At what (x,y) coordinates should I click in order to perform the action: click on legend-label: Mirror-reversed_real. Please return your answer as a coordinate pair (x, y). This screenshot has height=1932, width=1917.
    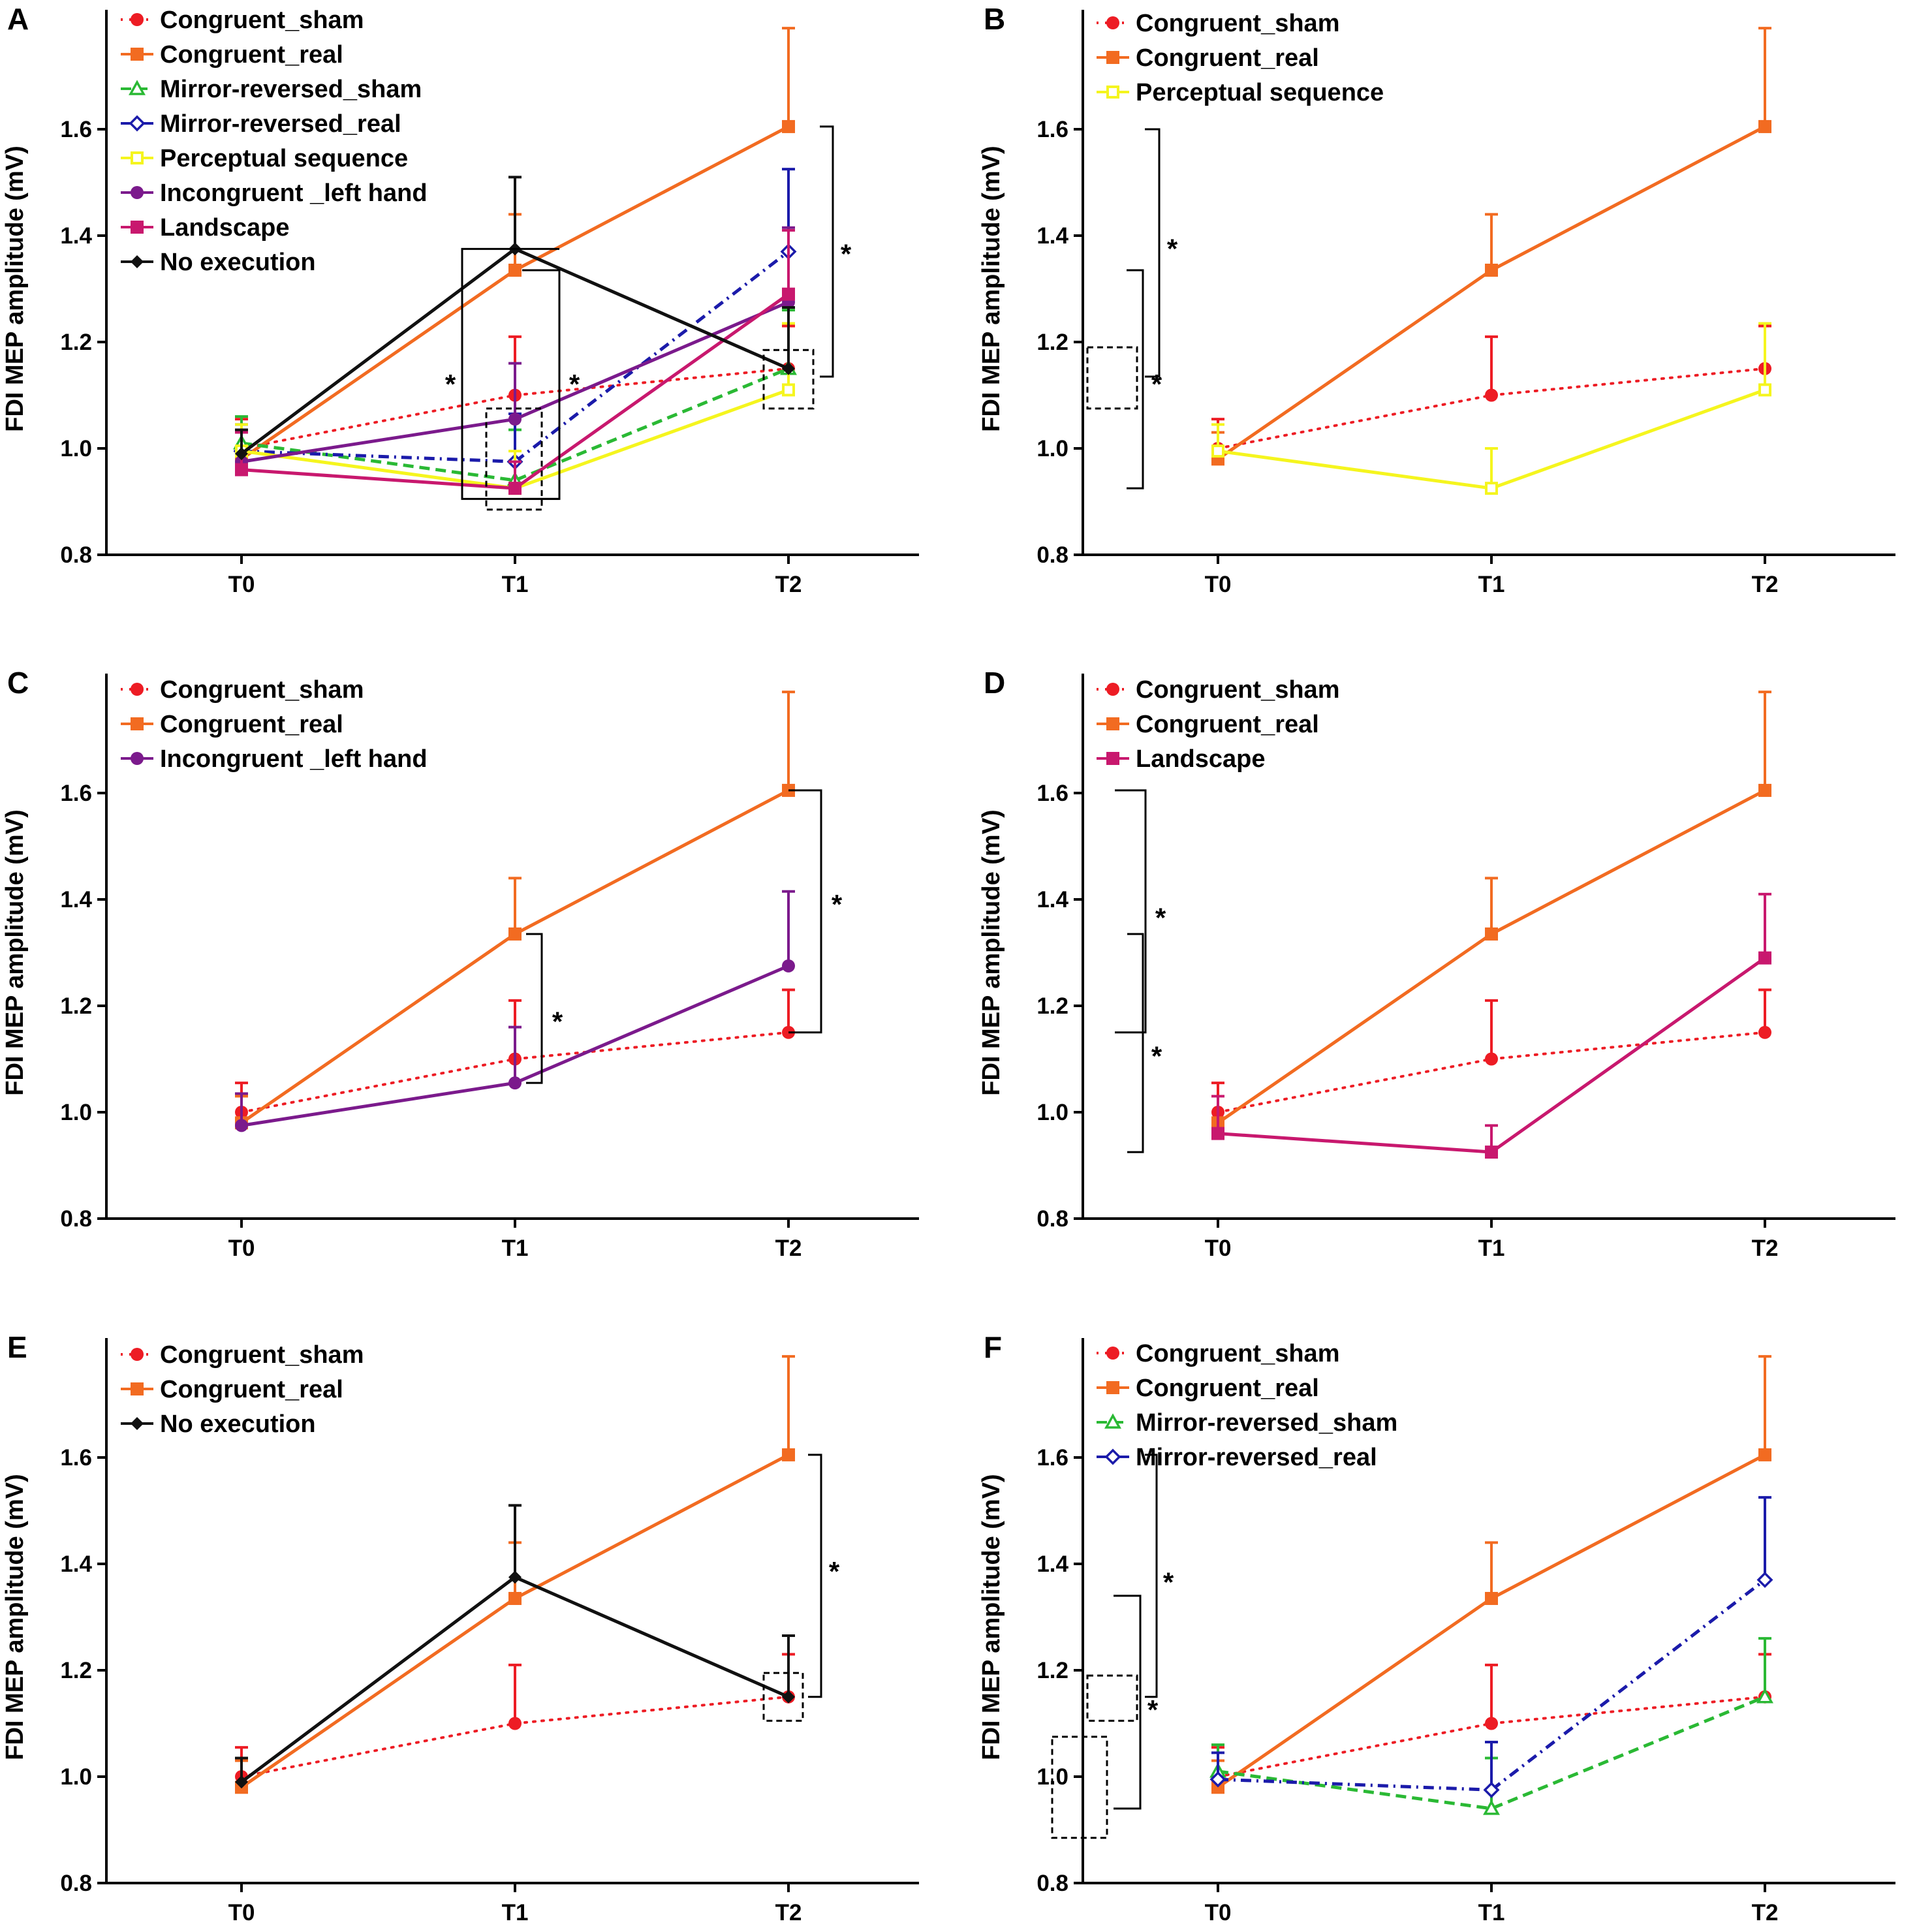
    Looking at the image, I should click on (280, 124).